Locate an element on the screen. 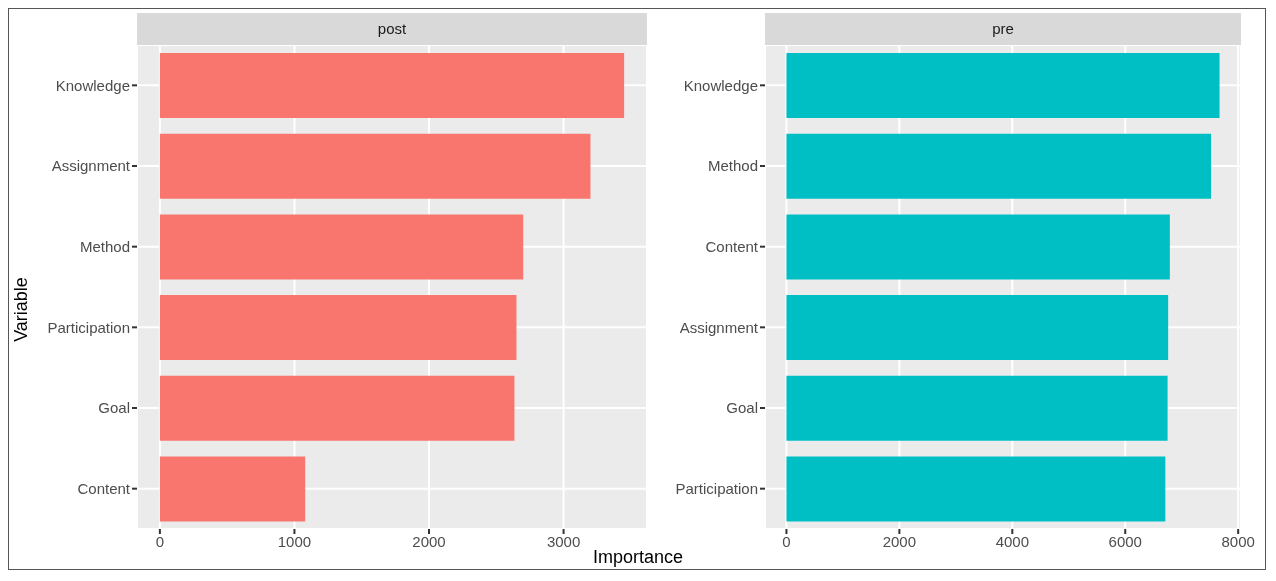  x-tick-label: 1000 is located at coordinates (294, 541).